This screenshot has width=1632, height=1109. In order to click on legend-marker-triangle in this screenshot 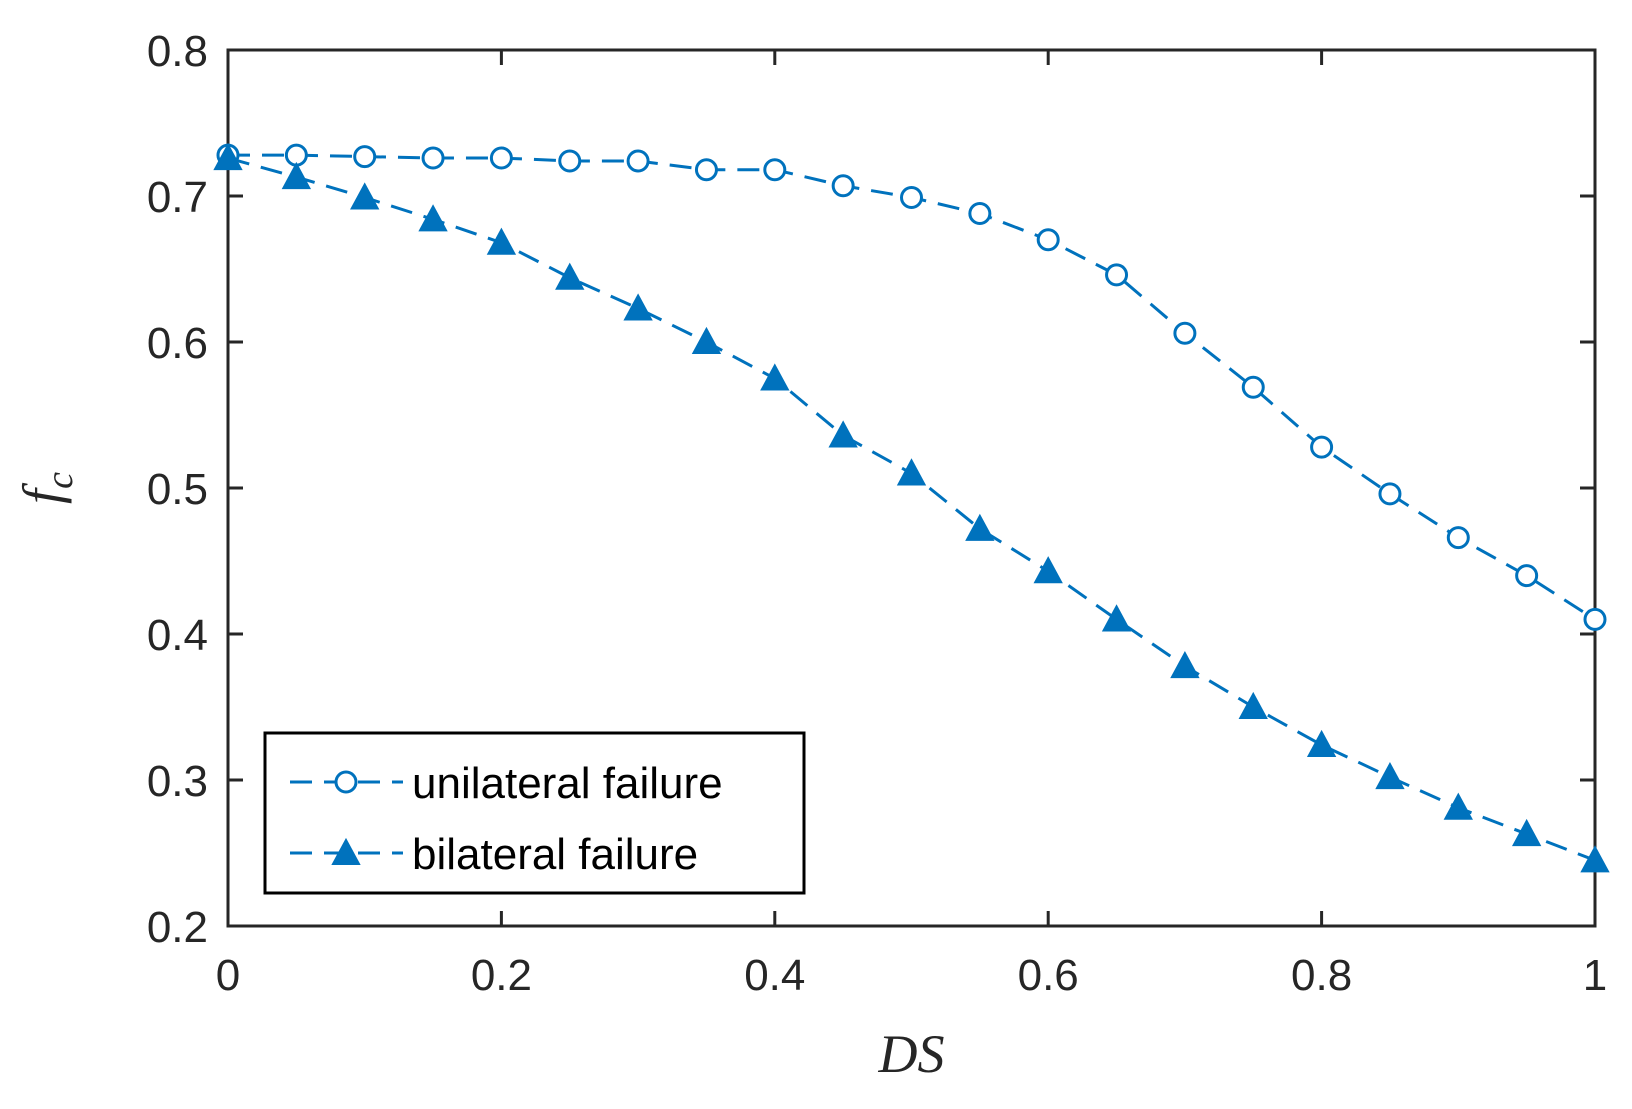, I will do `click(346, 851)`.